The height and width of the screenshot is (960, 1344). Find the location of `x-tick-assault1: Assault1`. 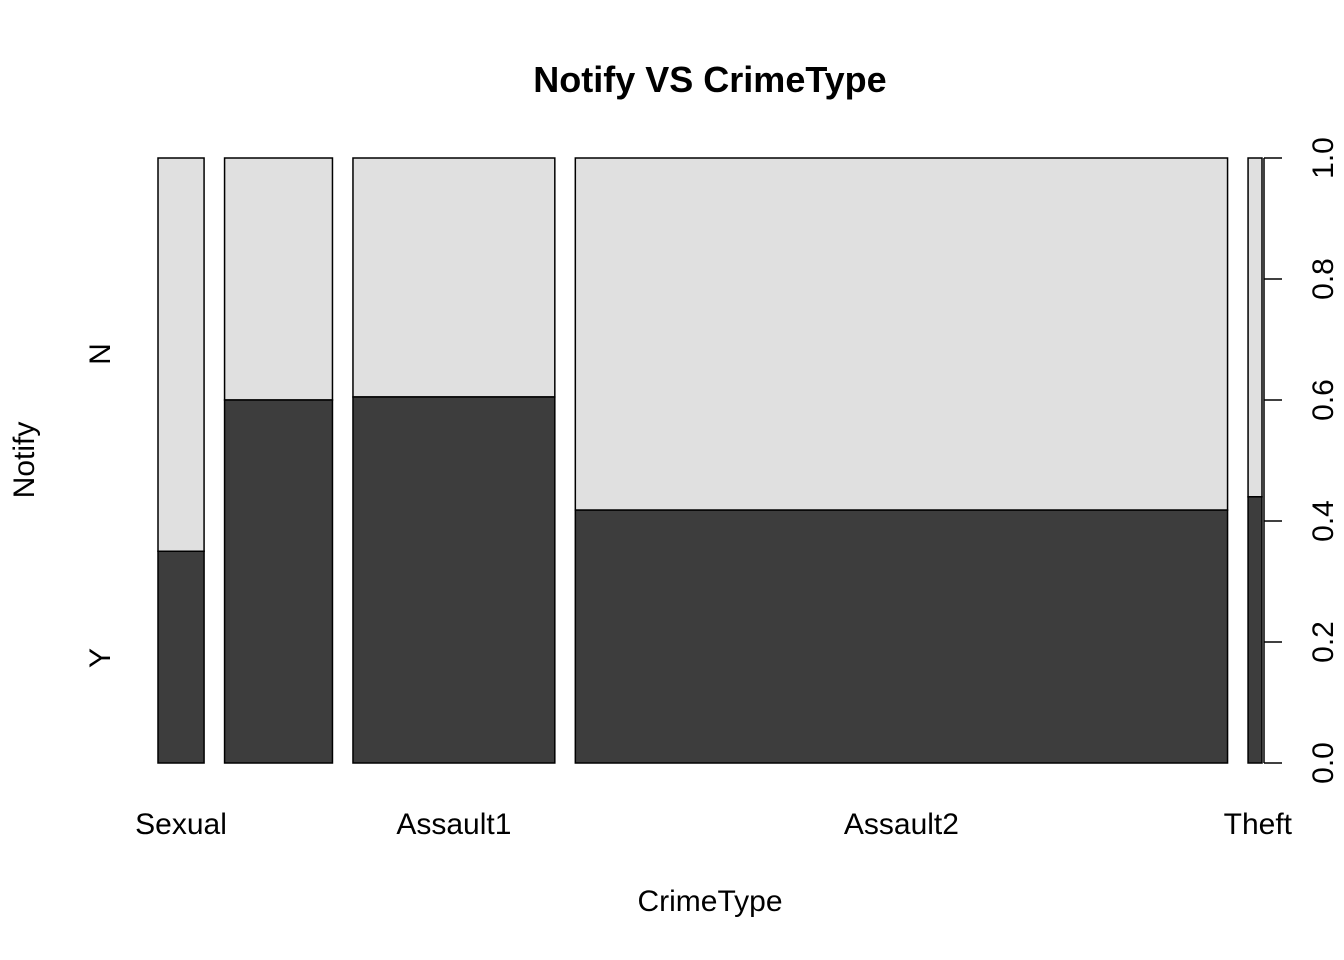

x-tick-assault1: Assault1 is located at coordinates (453, 824).